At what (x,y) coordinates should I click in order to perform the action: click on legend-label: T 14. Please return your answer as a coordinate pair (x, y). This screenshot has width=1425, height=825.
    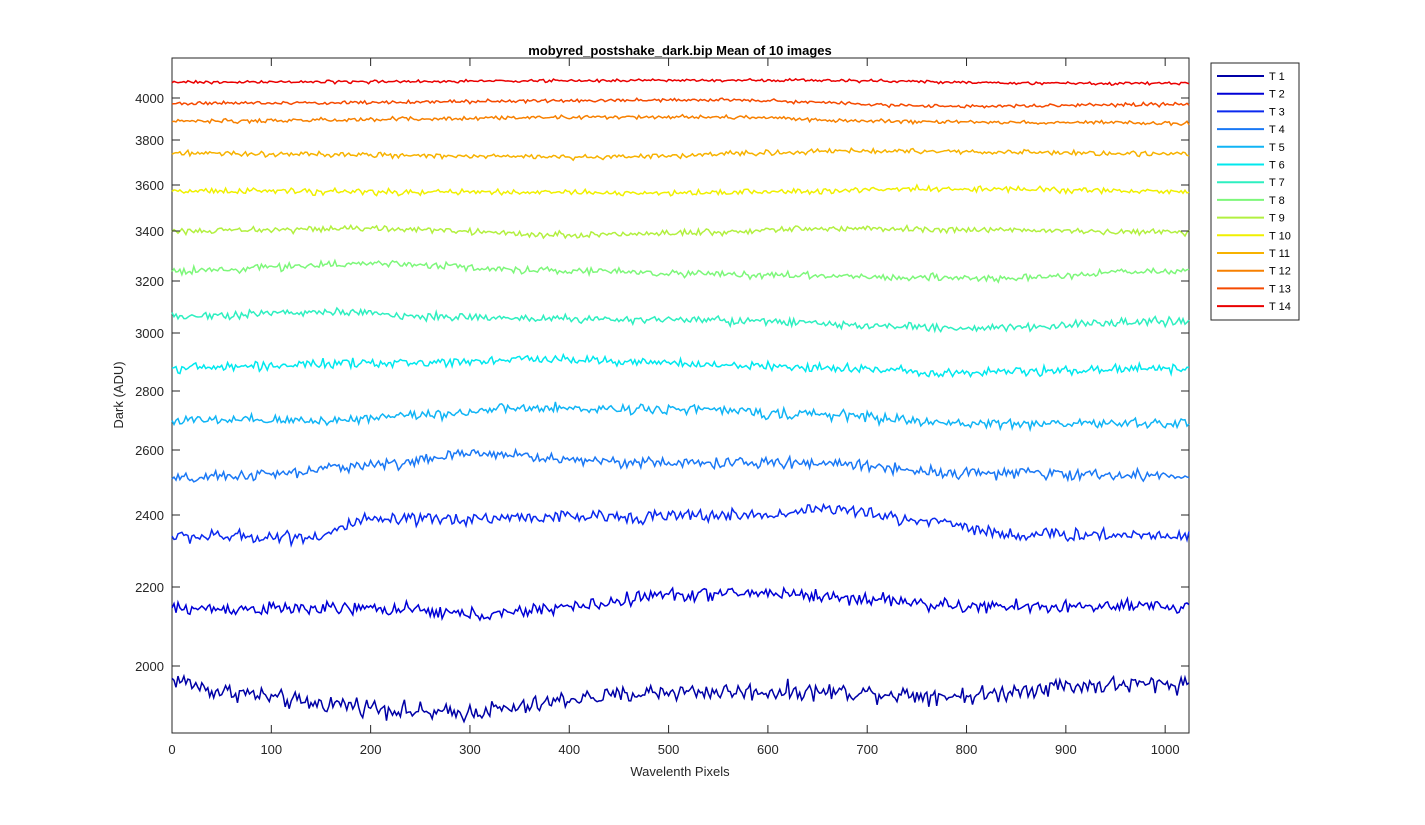
    Looking at the image, I should click on (1280, 307).